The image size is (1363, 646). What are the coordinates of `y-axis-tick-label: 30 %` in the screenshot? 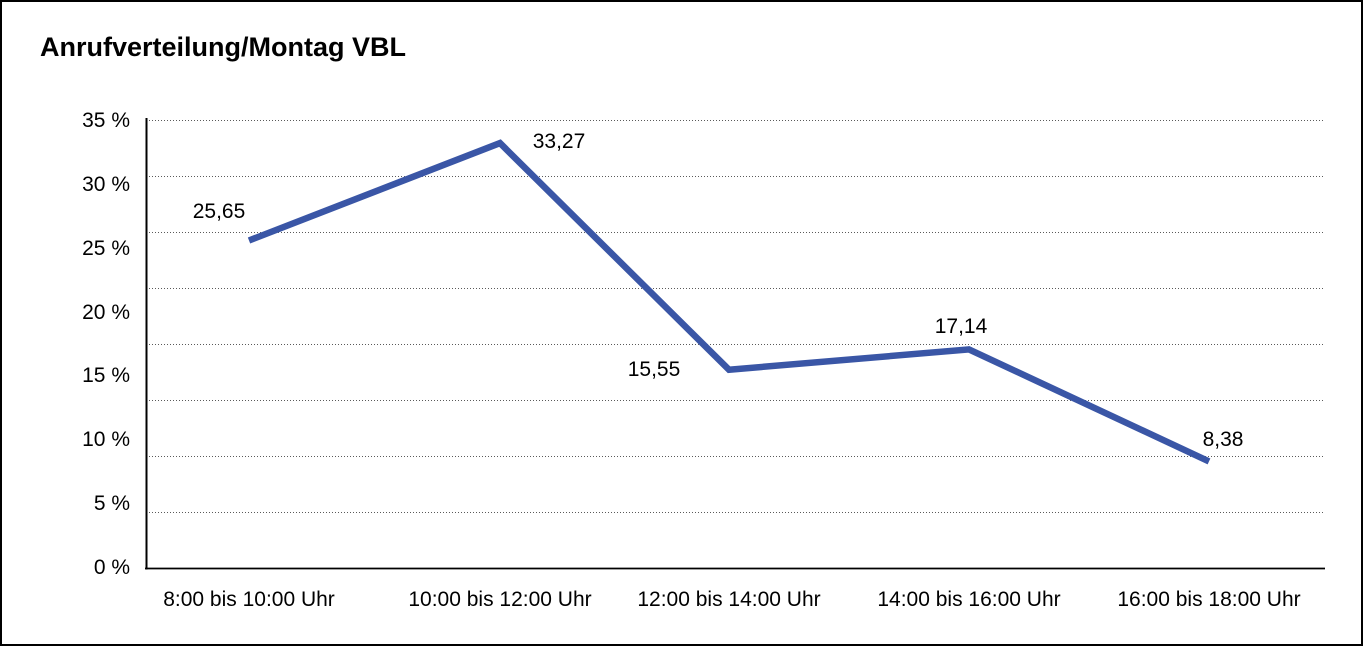 It's located at (106, 184).